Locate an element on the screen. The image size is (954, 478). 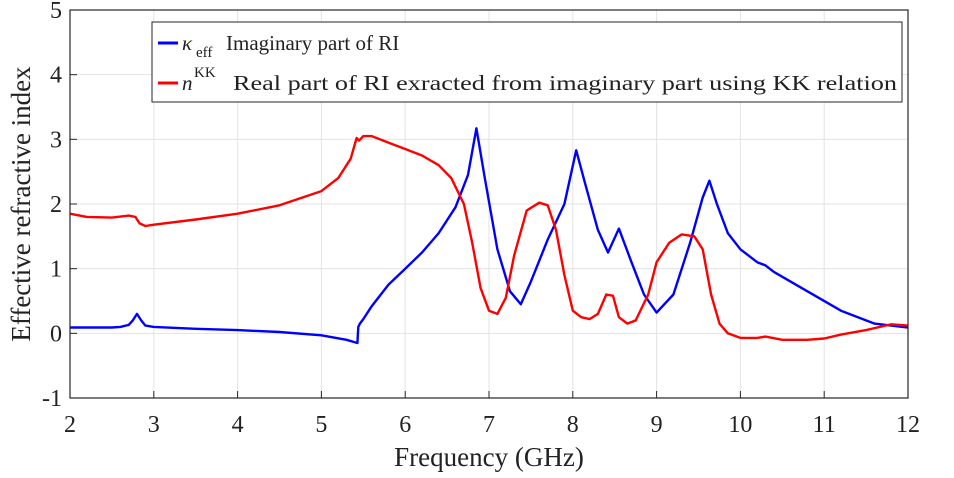
y-tick-label: 1 is located at coordinates (56, 270).